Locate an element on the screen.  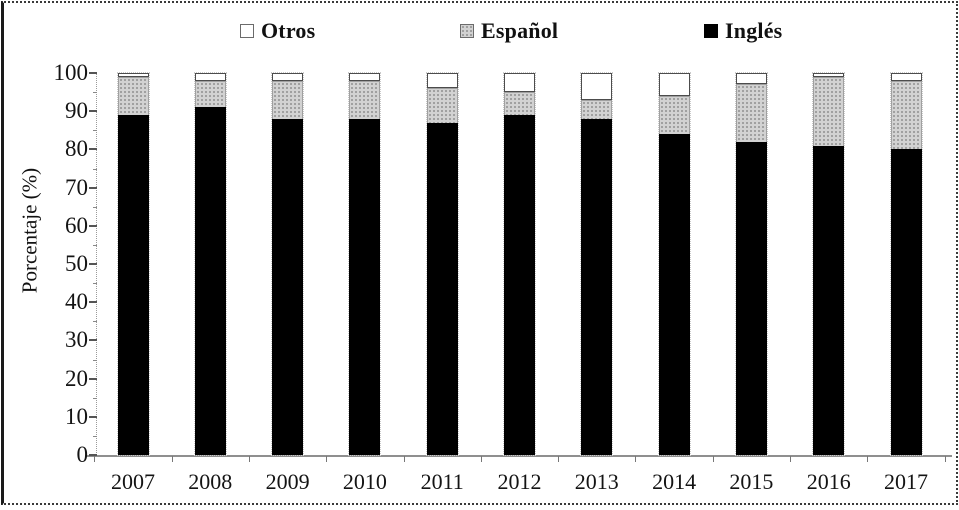
y-tick-label: 100 is located at coordinates (71, 72).